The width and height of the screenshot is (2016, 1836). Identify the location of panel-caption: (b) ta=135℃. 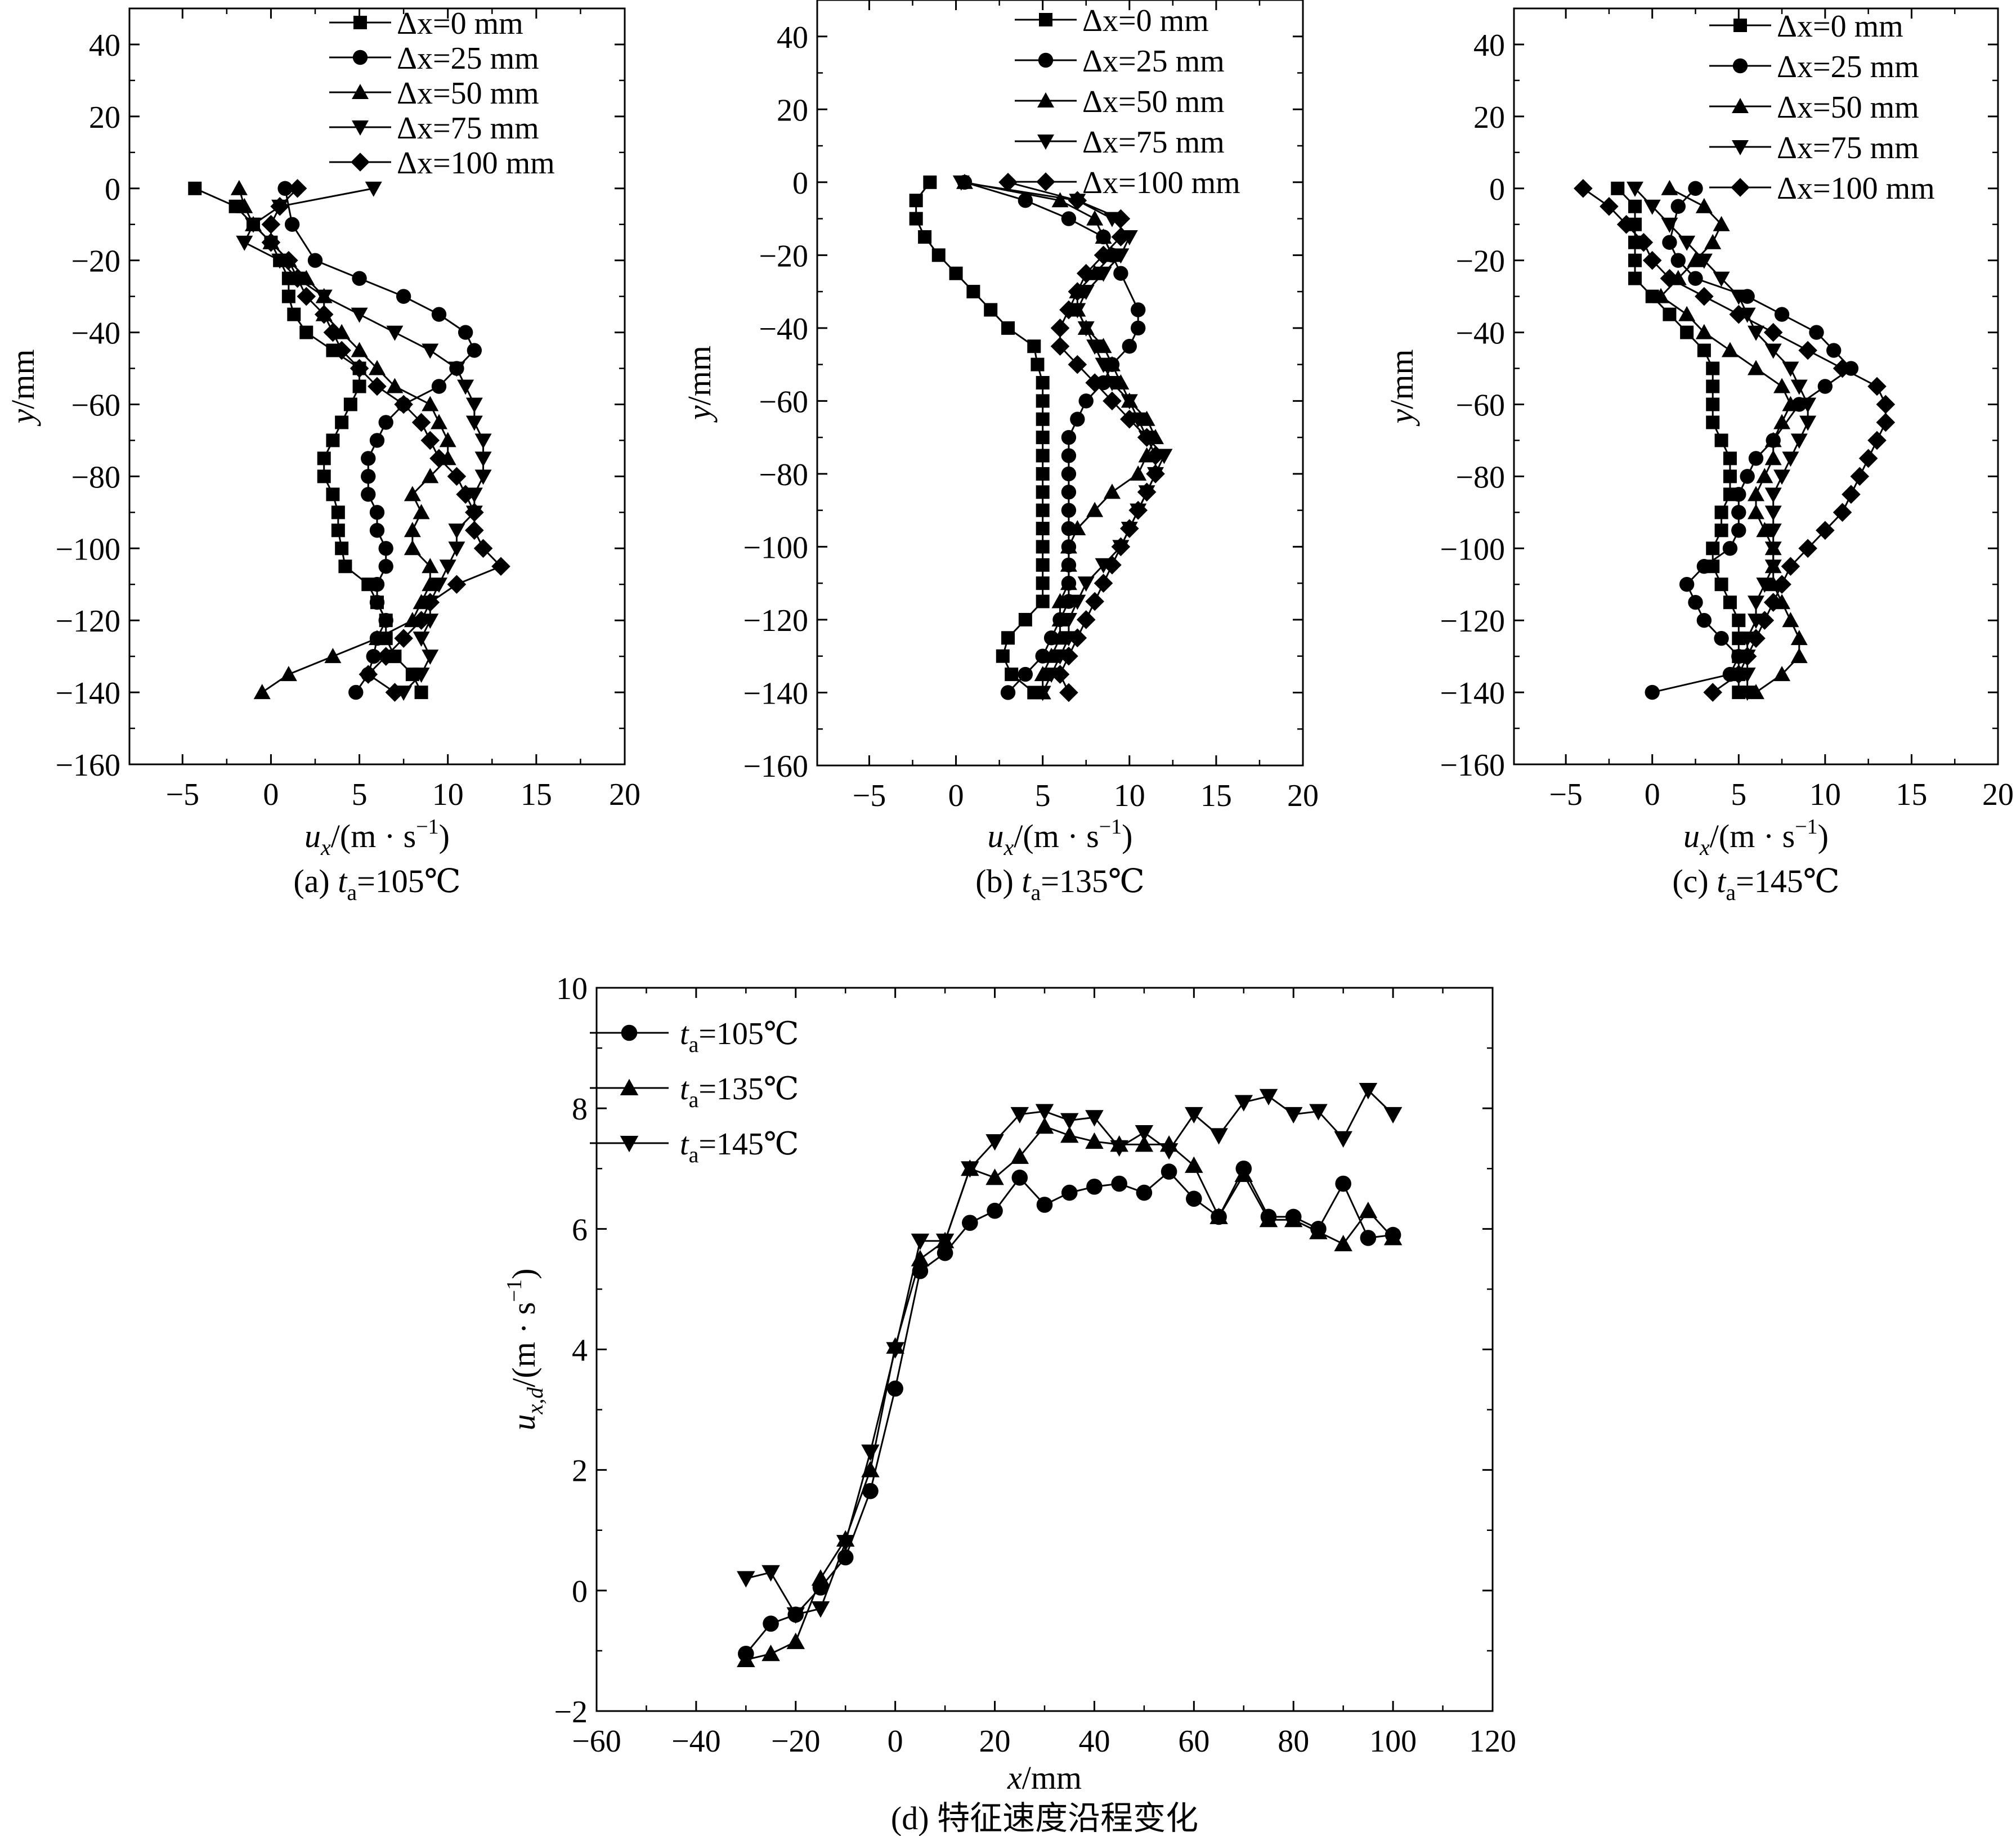
(1060, 884).